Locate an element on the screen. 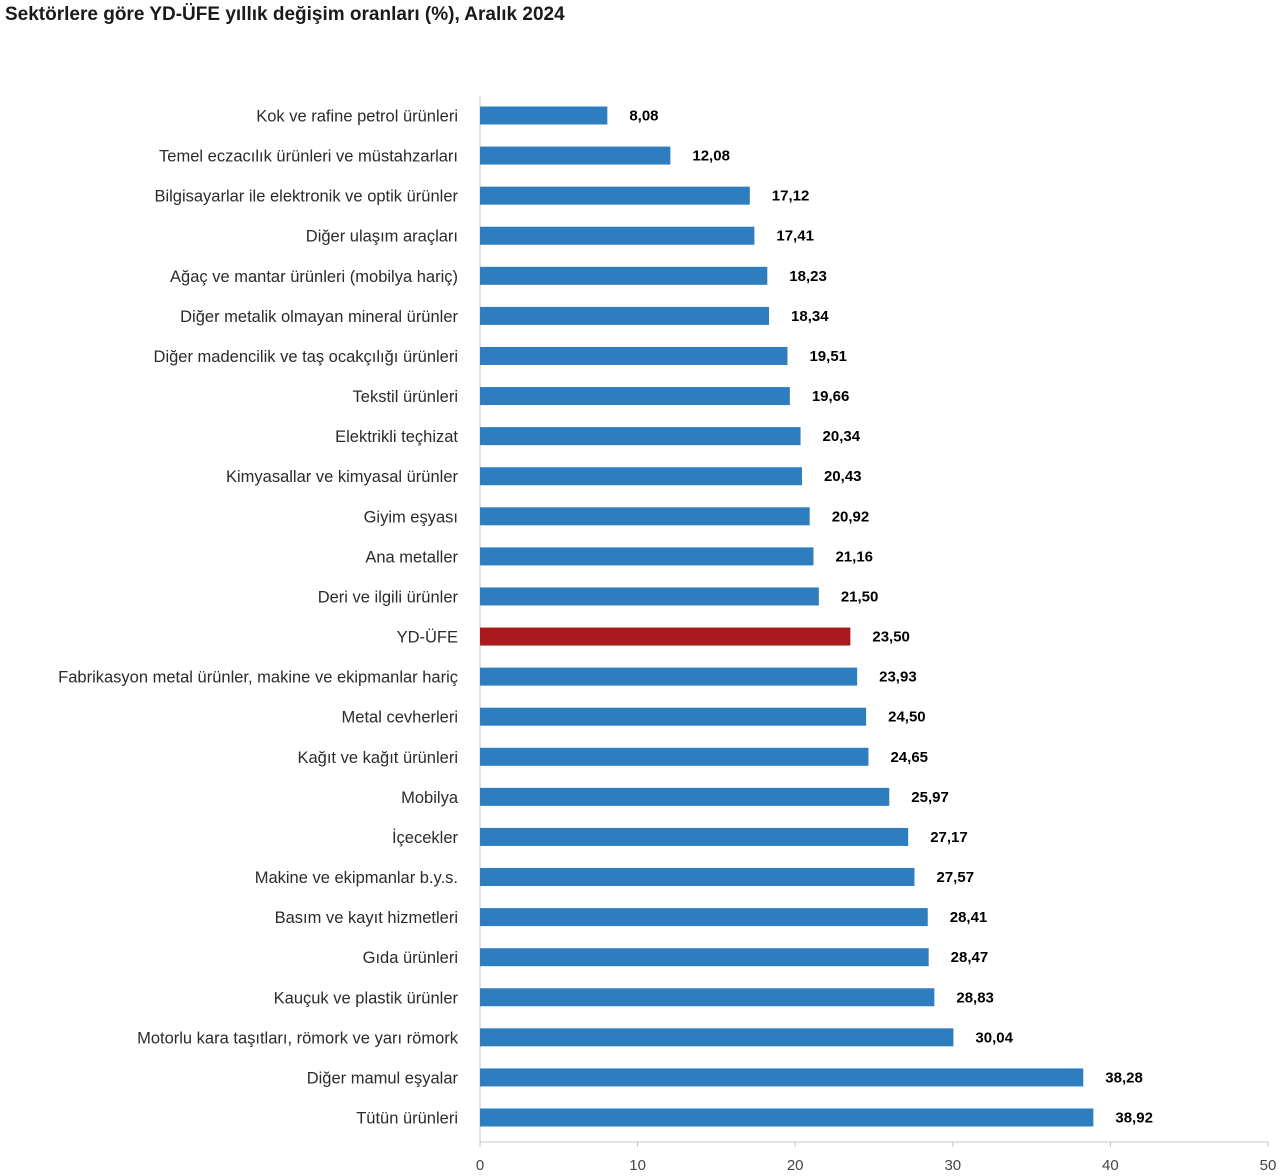 The image size is (1280, 1176). value-label-tutun-urunleri: 38,92 is located at coordinates (1134, 1118).